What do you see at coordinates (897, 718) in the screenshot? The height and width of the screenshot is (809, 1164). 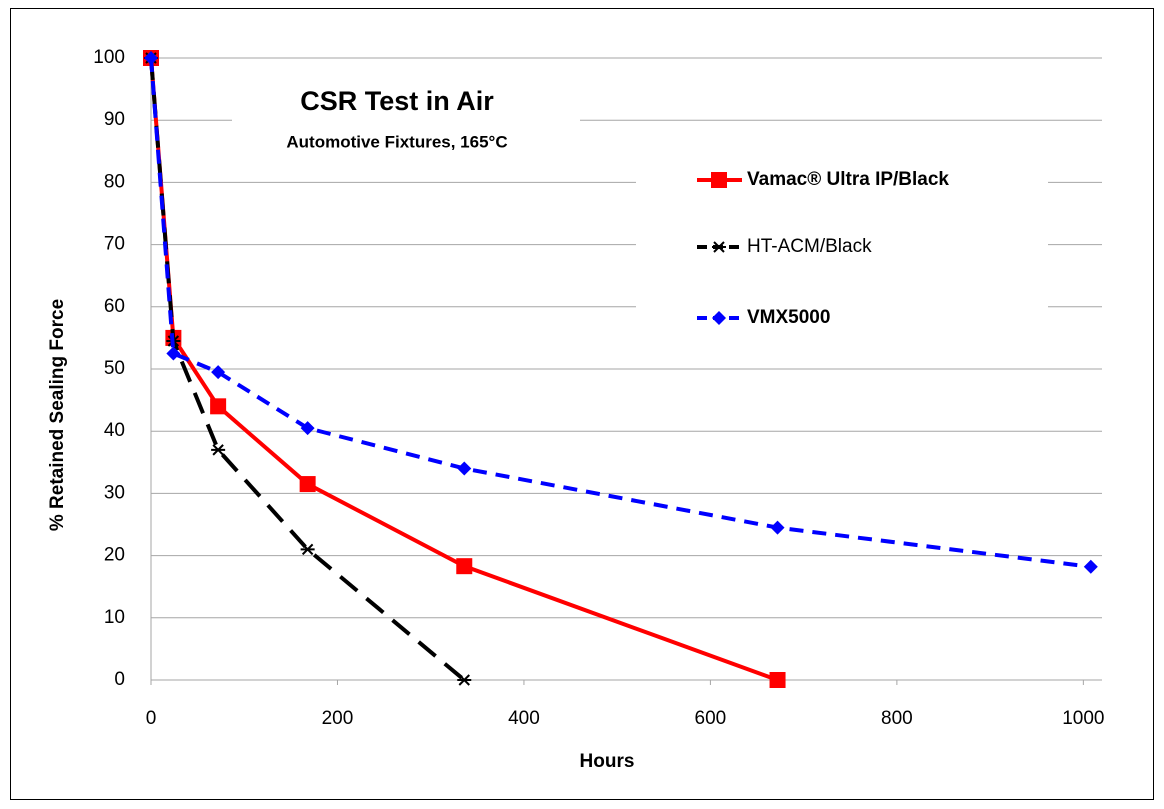 I see `x-tick-label: 800` at bounding box center [897, 718].